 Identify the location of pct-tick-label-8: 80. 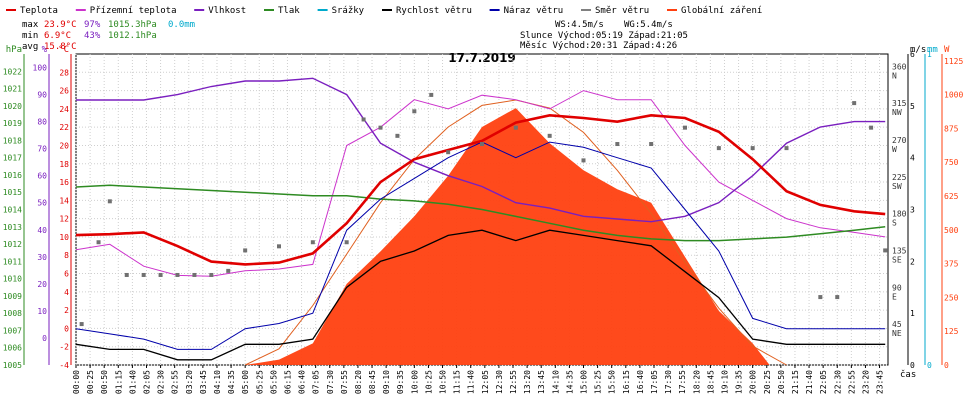
(42, 122).